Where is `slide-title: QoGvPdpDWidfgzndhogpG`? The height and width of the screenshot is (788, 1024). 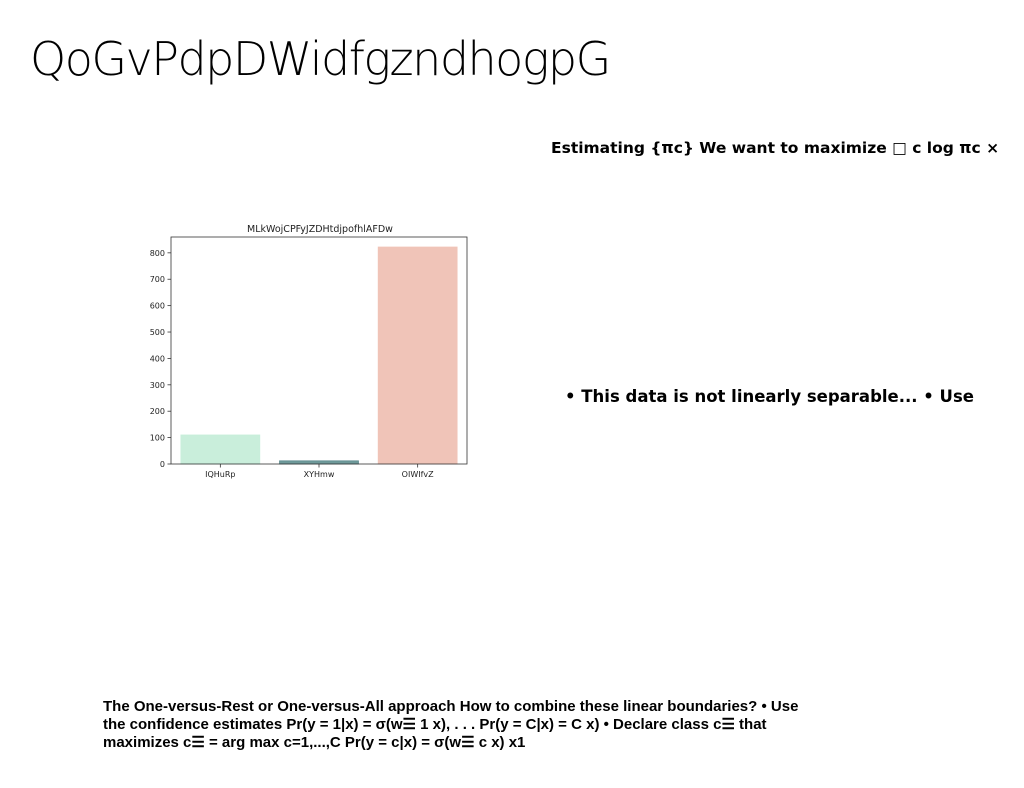
slide-title: QoGvPdpDWidfgzndhogpG is located at coordinates (320, 59).